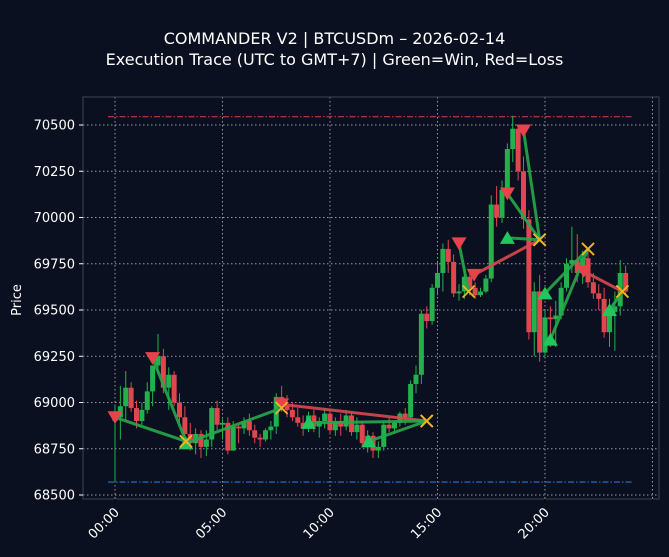  What do you see at coordinates (54, 311) in the screenshot?
I see `y-tick-label: 69500` at bounding box center [54, 311].